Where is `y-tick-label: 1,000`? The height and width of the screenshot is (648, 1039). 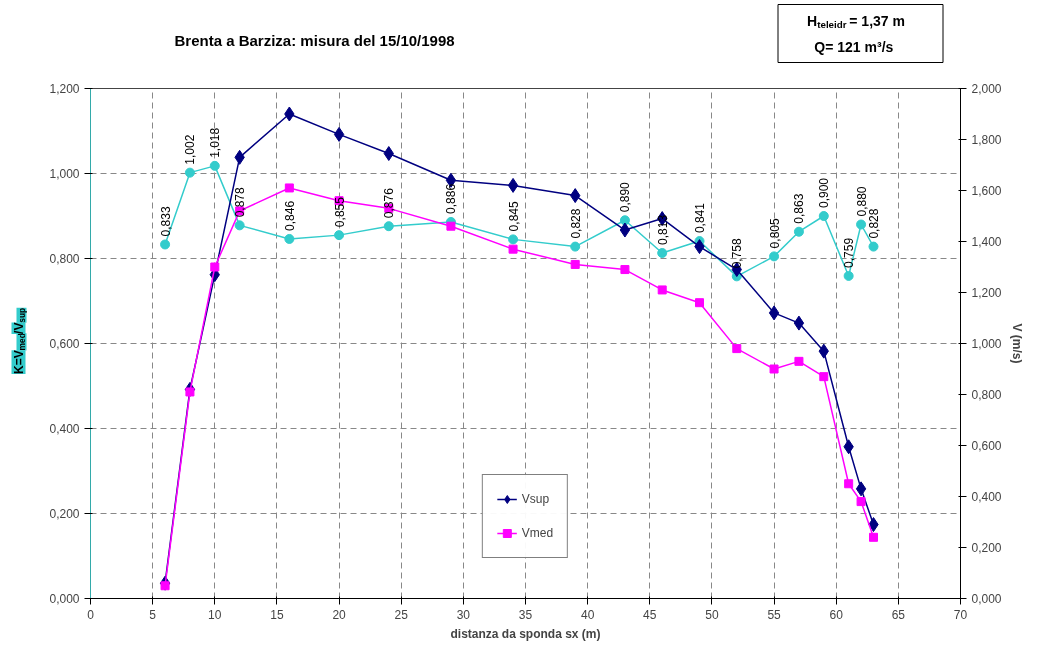
y-tick-label: 1,000 is located at coordinates (64, 174).